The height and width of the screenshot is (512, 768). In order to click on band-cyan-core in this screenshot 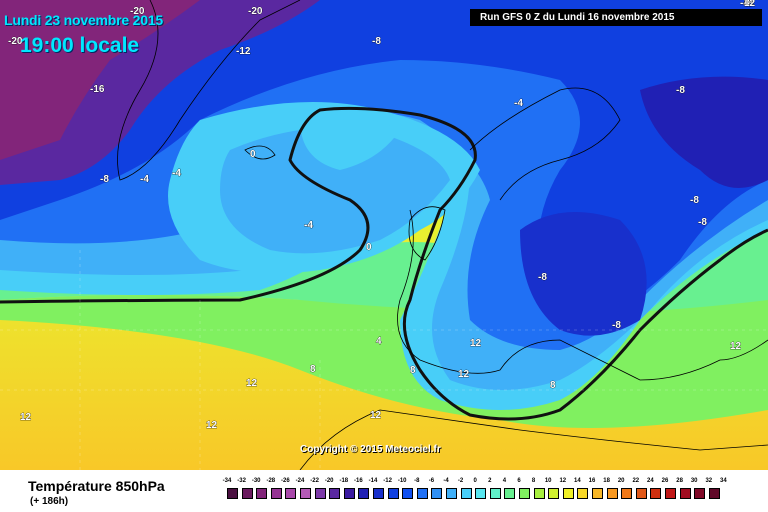, I will do `click(350, 143)`.